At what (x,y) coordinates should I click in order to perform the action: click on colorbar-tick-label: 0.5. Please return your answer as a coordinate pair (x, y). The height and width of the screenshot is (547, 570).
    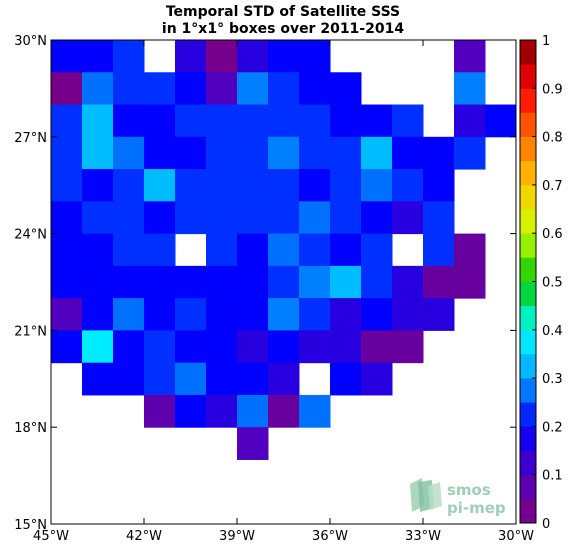
    Looking at the image, I should click on (552, 283).